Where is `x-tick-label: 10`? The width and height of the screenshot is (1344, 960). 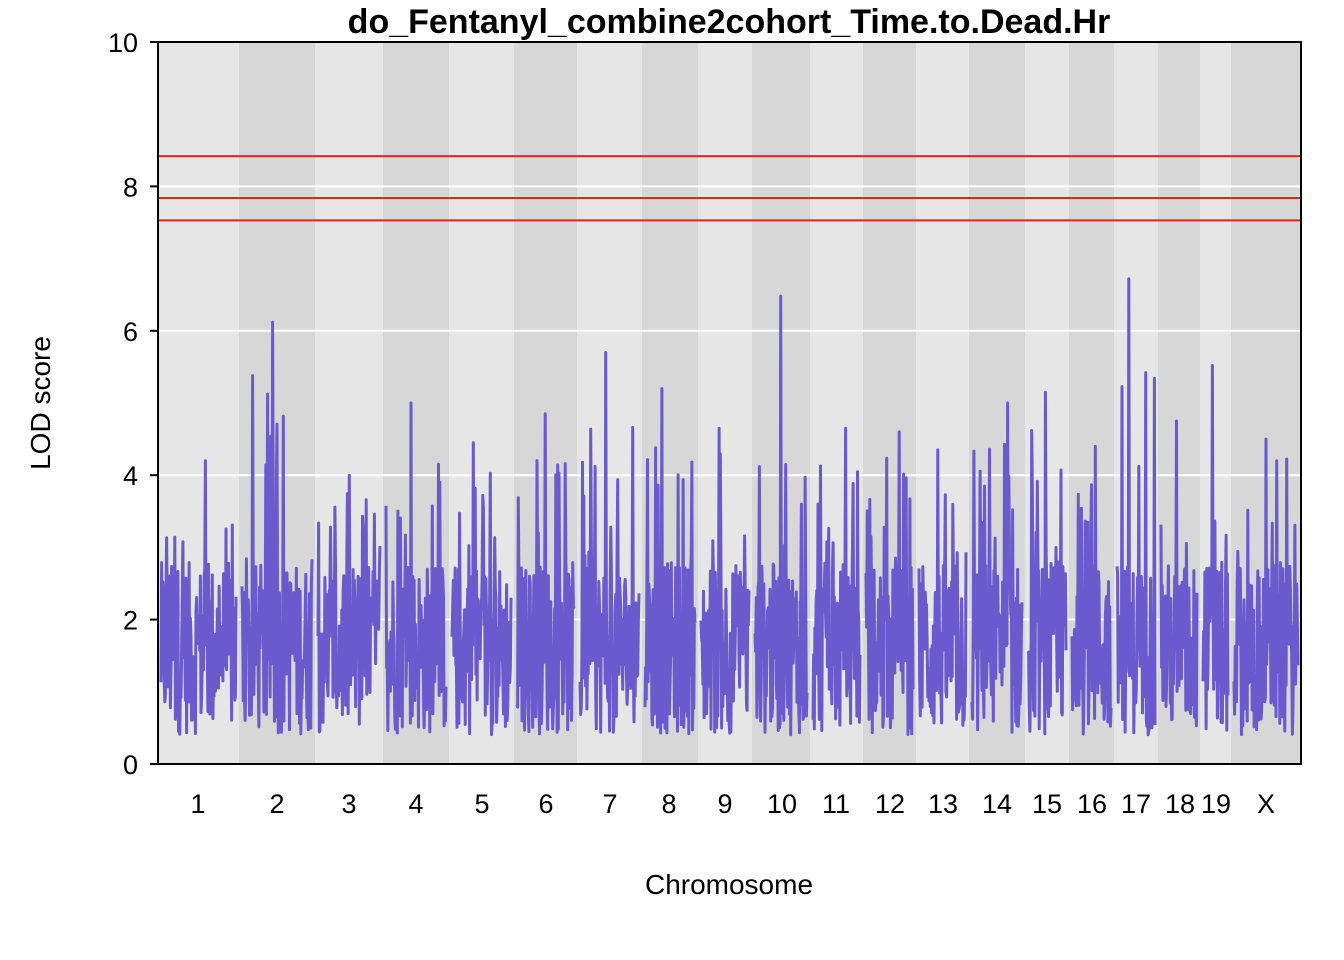
x-tick-label: 10 is located at coordinates (782, 804).